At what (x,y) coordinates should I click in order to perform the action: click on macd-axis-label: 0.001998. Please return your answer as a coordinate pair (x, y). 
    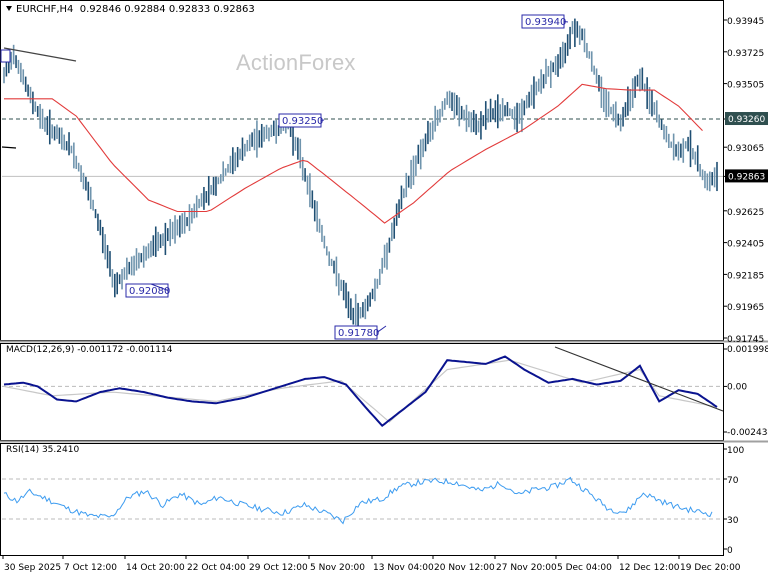
    Looking at the image, I should click on (747, 350).